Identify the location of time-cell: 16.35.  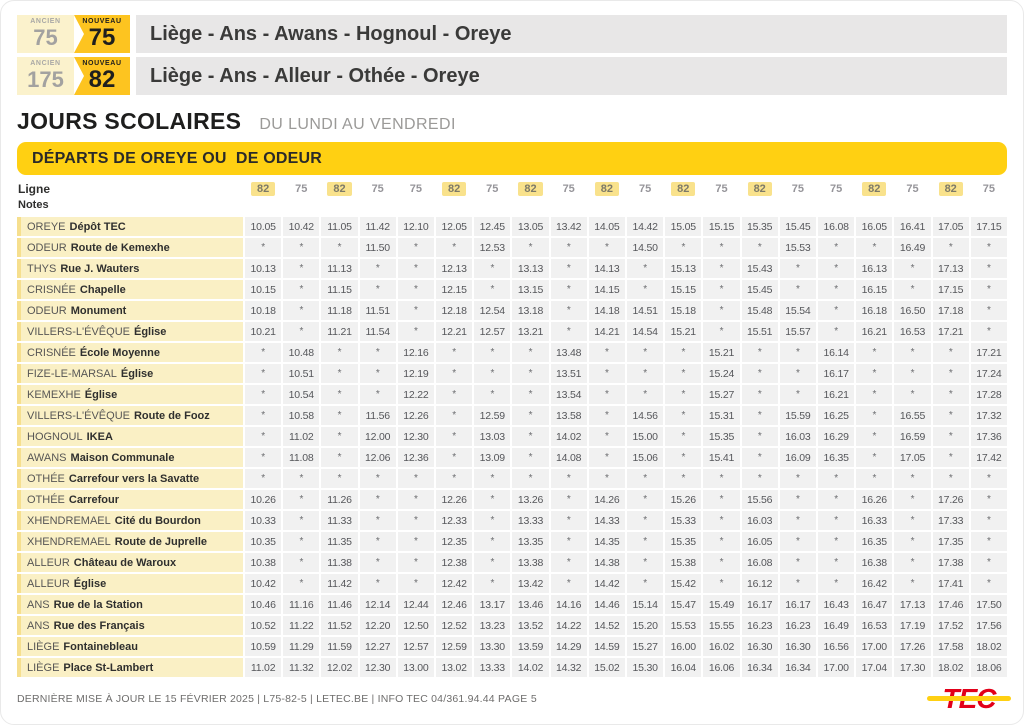
(836, 457).